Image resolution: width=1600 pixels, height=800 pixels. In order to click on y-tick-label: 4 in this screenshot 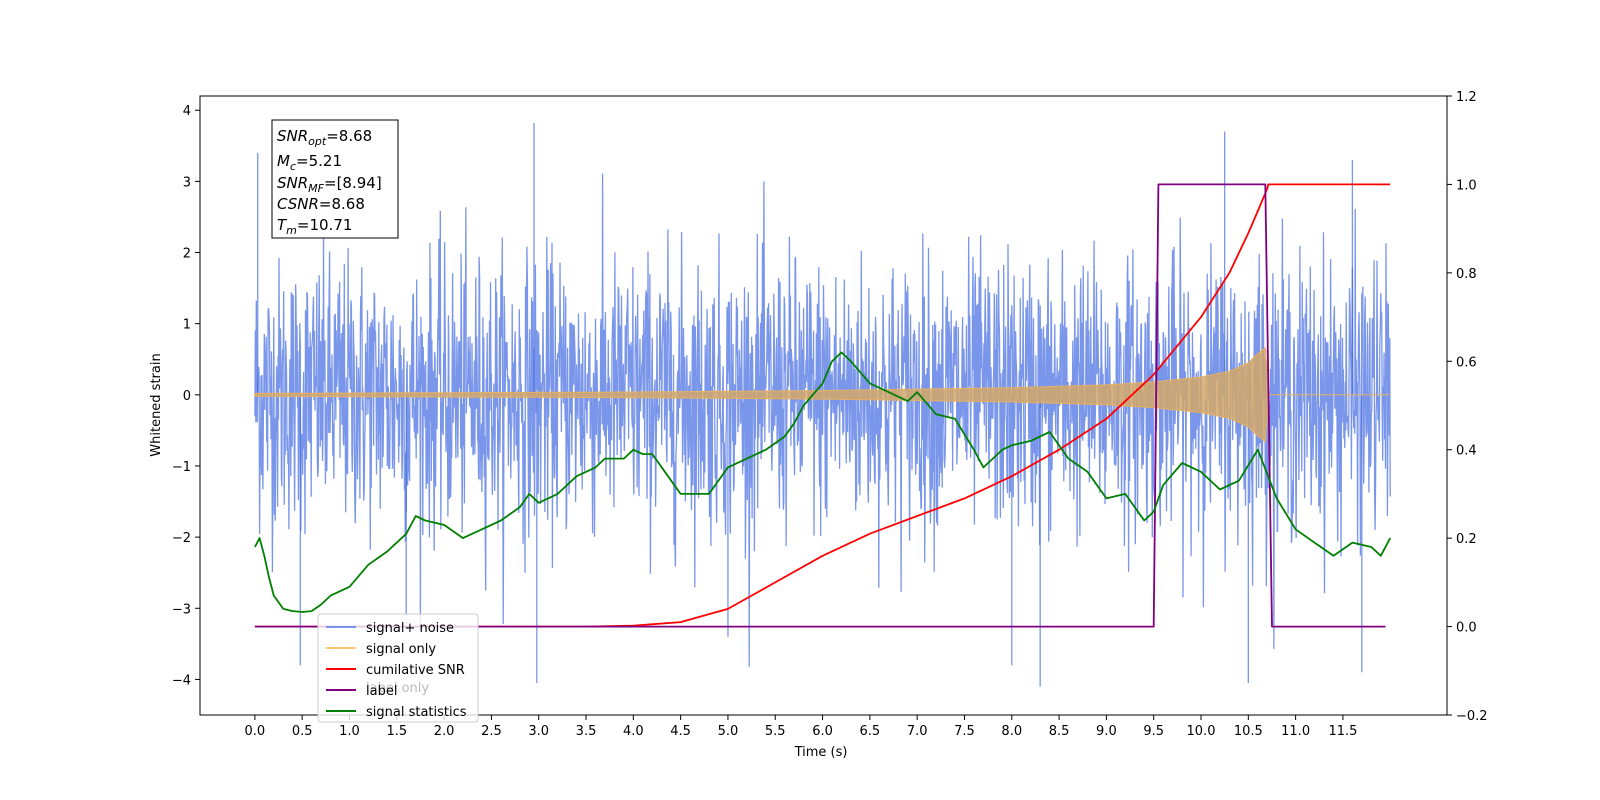, I will do `click(187, 111)`.